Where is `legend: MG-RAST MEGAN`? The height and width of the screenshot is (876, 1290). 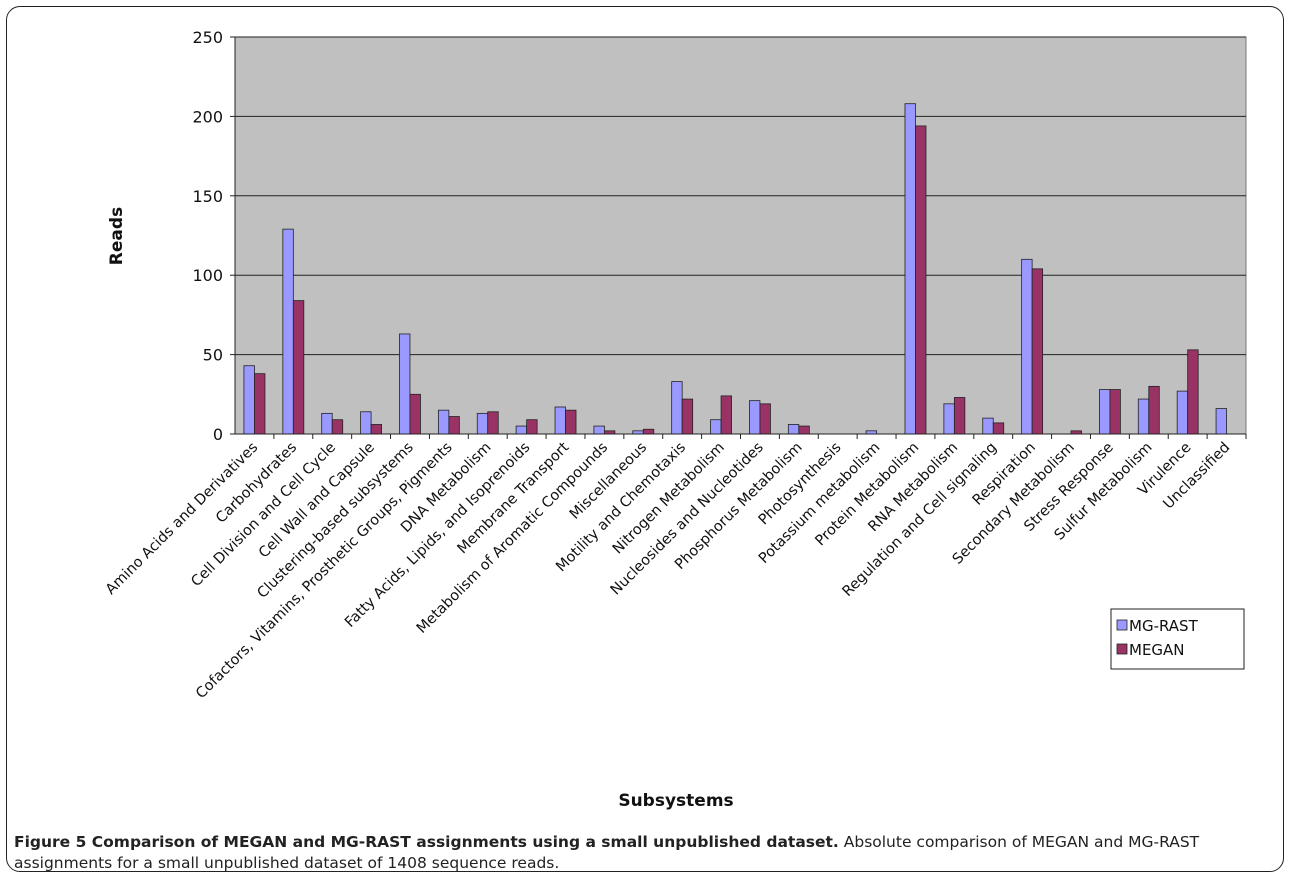
legend: MG-RAST MEGAN is located at coordinates (1177, 639).